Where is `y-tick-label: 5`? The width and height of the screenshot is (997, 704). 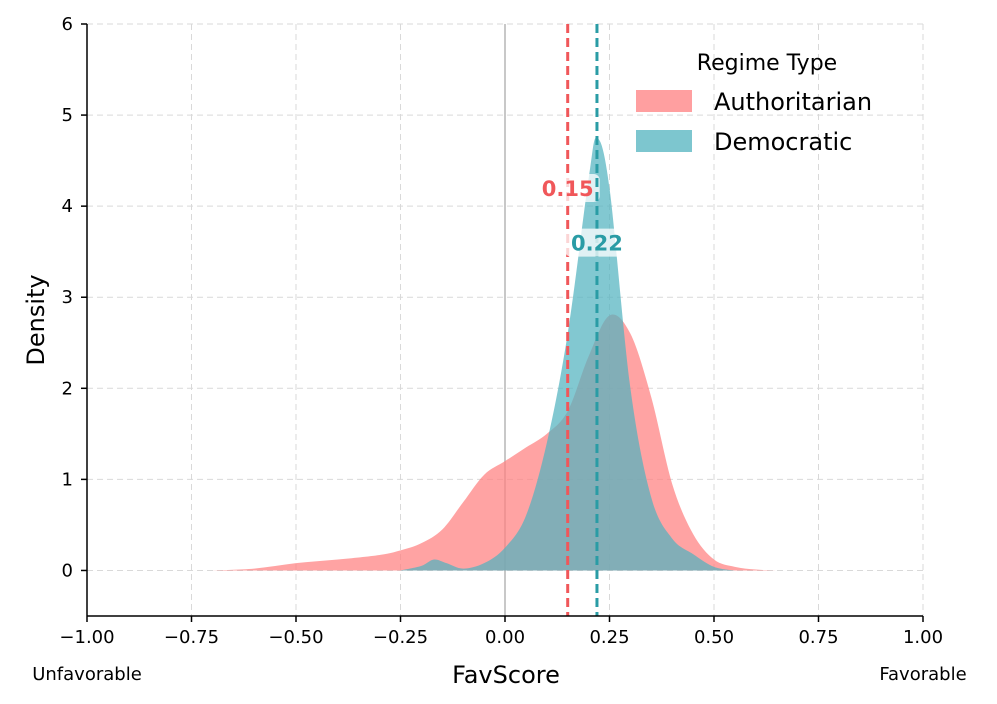
y-tick-label: 5 is located at coordinates (67, 115).